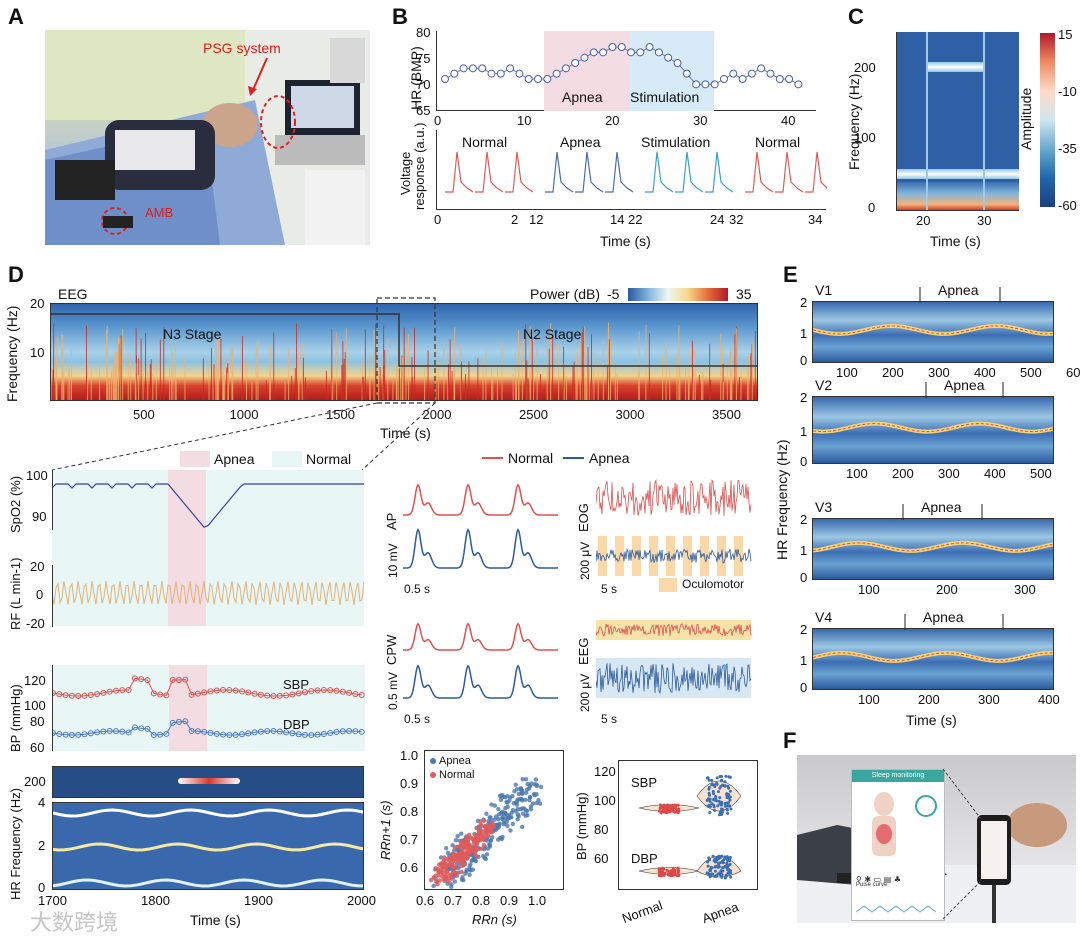 The width and height of the screenshot is (1080, 937). What do you see at coordinates (985, 372) in the screenshot?
I see `e-xtick: 400` at bounding box center [985, 372].